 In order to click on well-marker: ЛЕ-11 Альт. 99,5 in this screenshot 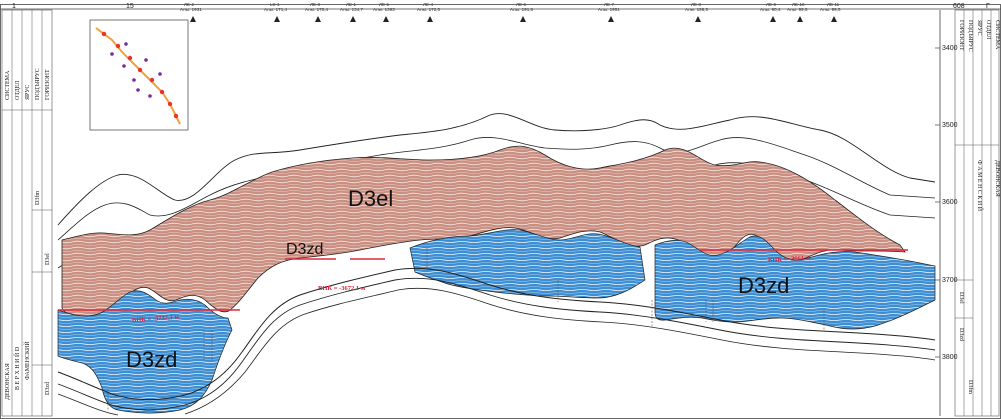, I will do `click(830, 12)`.